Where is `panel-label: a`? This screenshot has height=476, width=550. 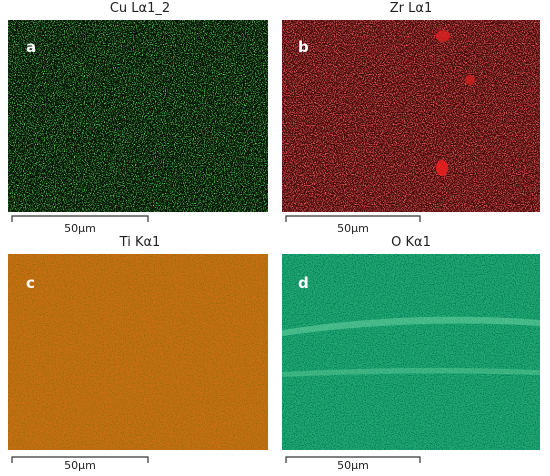 panel-label: a is located at coordinates (31, 47).